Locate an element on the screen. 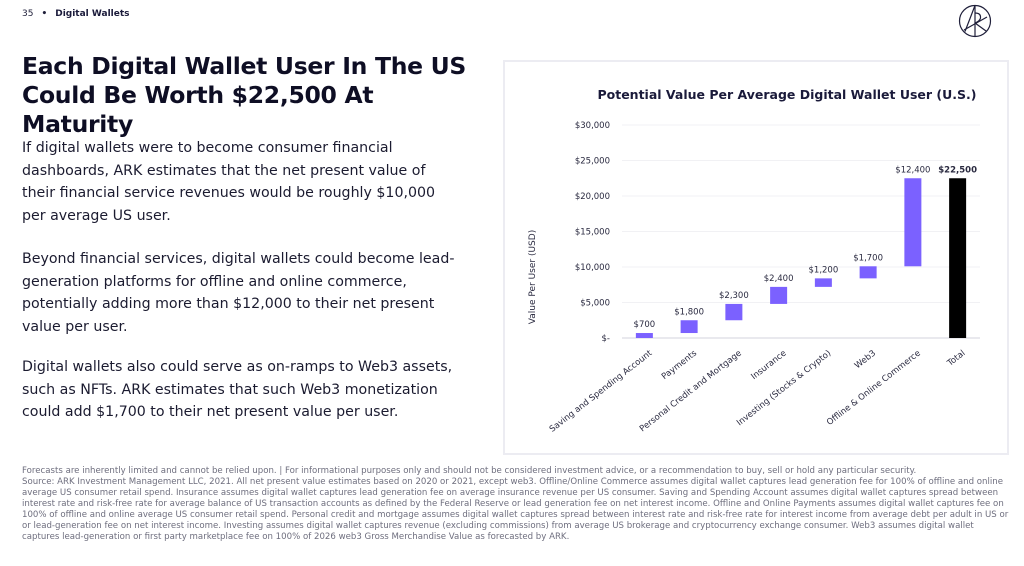  data-label: $2,400 is located at coordinates (779, 279).